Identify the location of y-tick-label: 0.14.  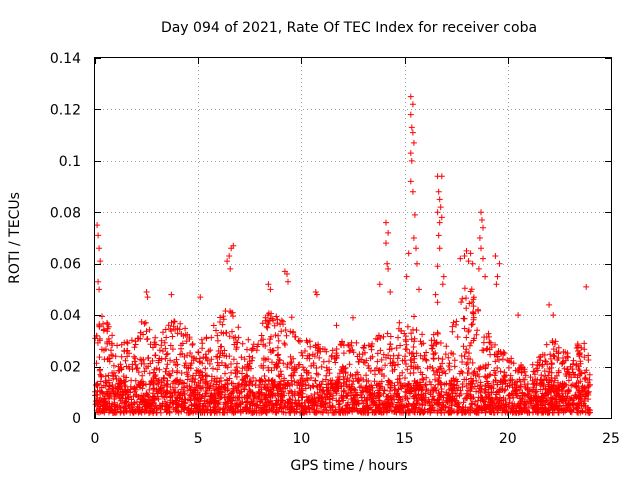
(65, 59).